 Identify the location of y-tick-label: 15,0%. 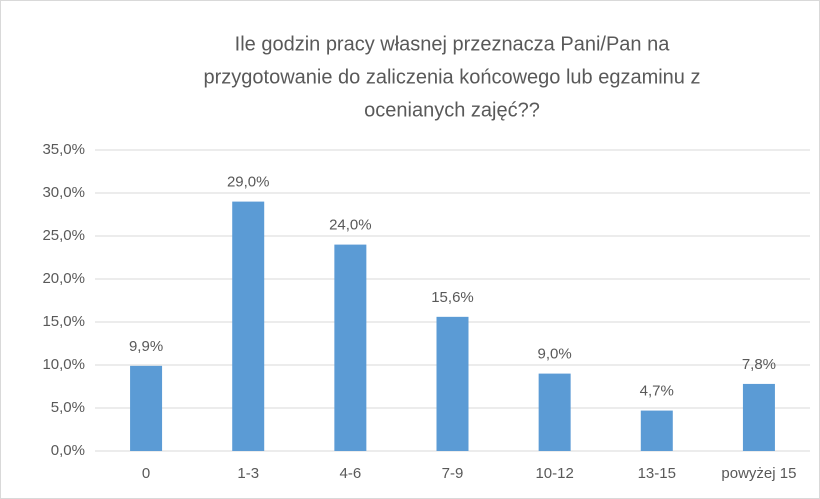
(63, 321).